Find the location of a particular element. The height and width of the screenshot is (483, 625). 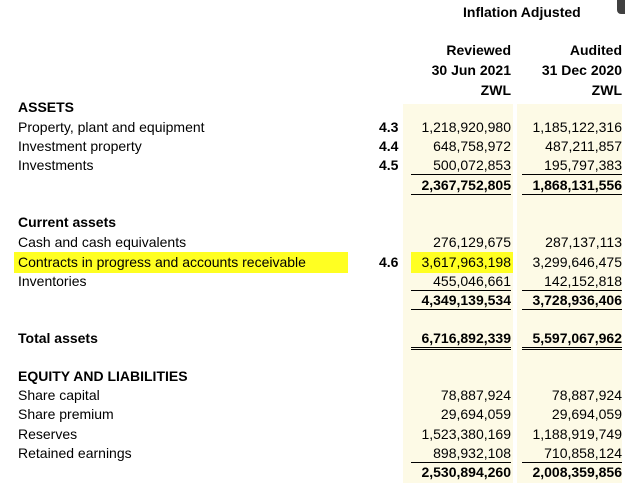

row-value-2021: 648,758,972 is located at coordinates (472, 146).